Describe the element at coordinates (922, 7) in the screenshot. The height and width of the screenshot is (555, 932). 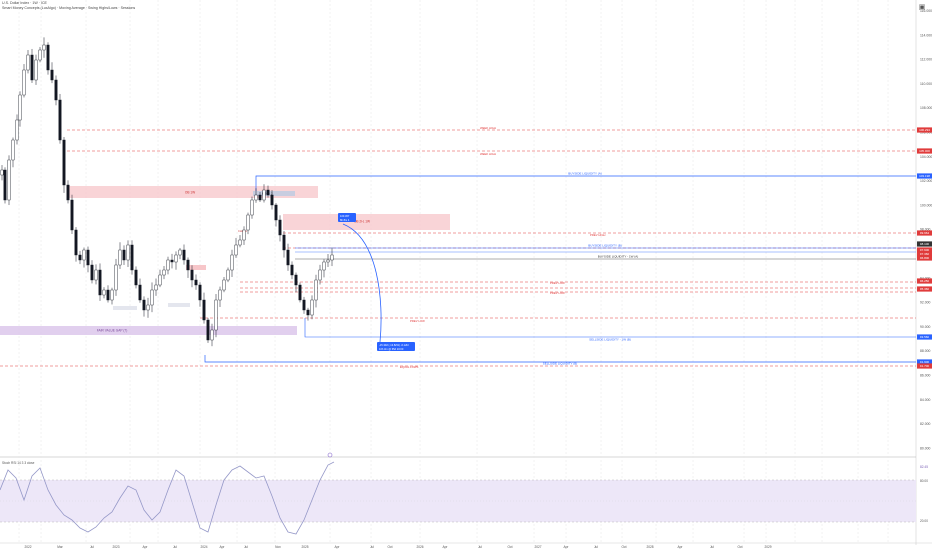
I see `camera-icon: ▣` at that location.